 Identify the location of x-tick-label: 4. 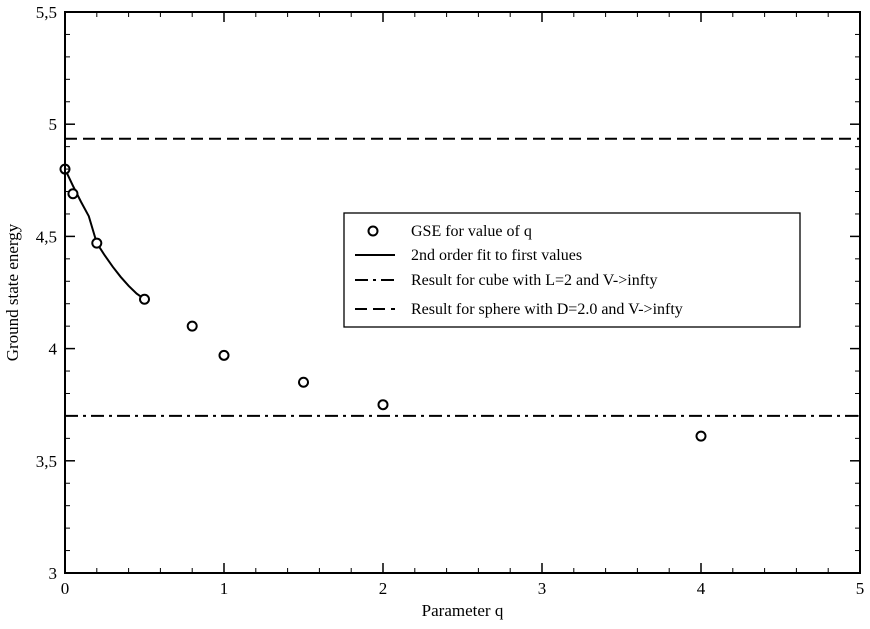
(701, 588).